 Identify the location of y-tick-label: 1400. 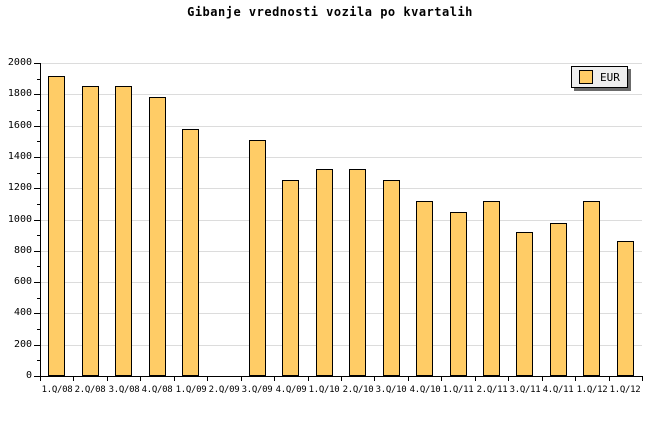
(19, 156).